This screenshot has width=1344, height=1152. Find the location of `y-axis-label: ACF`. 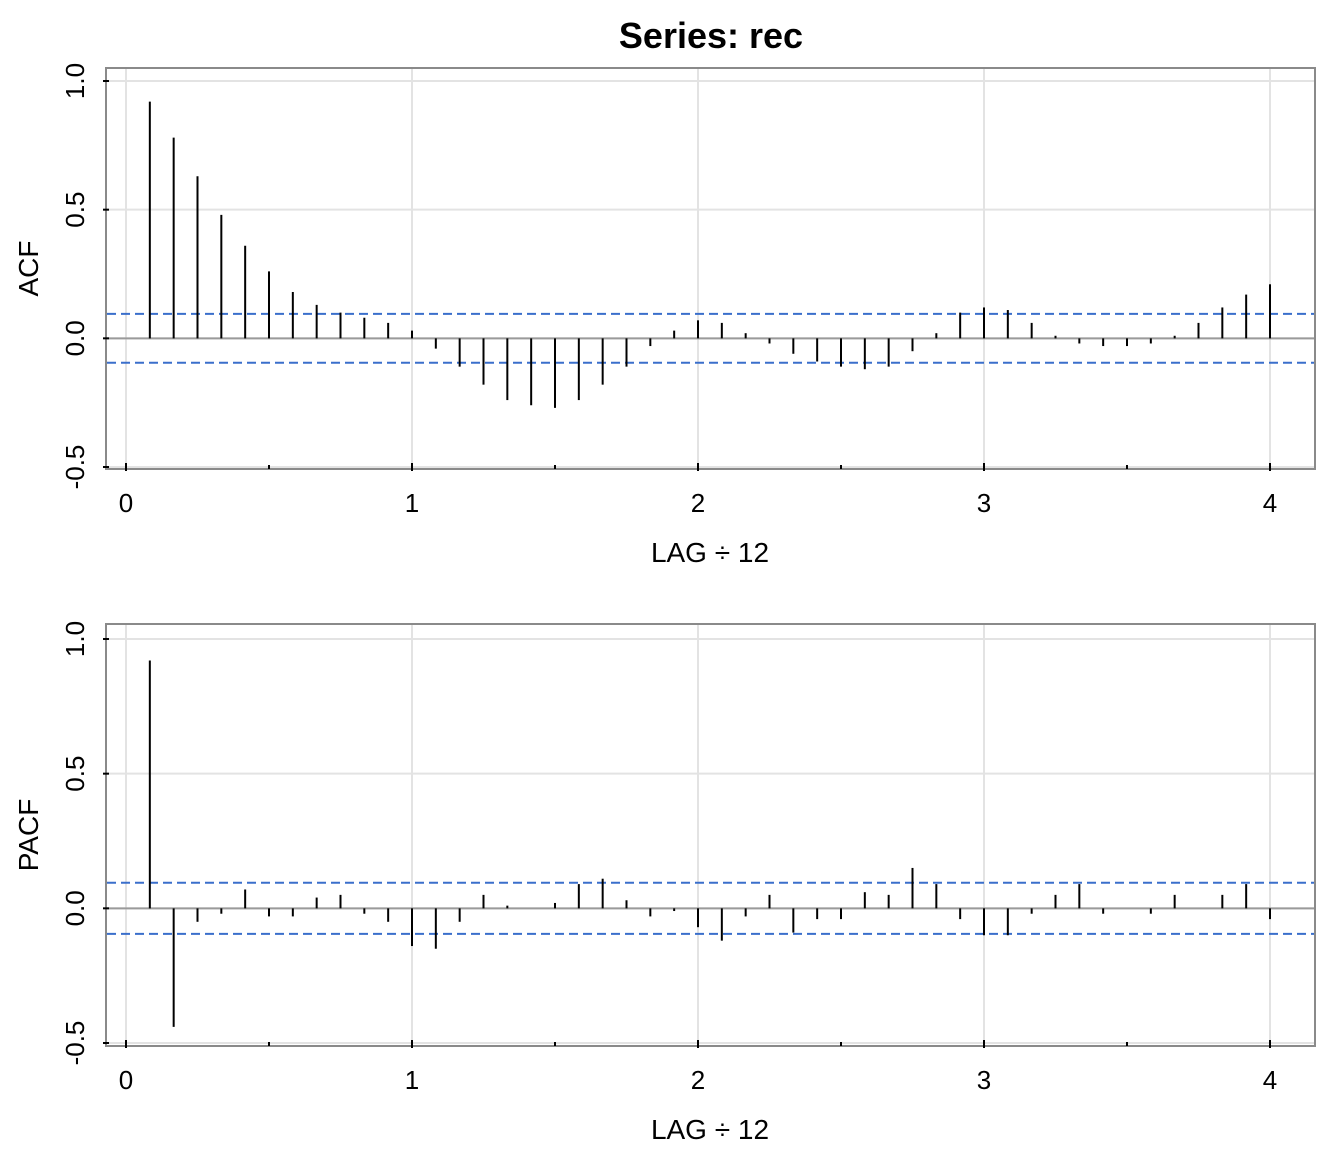

y-axis-label: ACF is located at coordinates (28, 269).